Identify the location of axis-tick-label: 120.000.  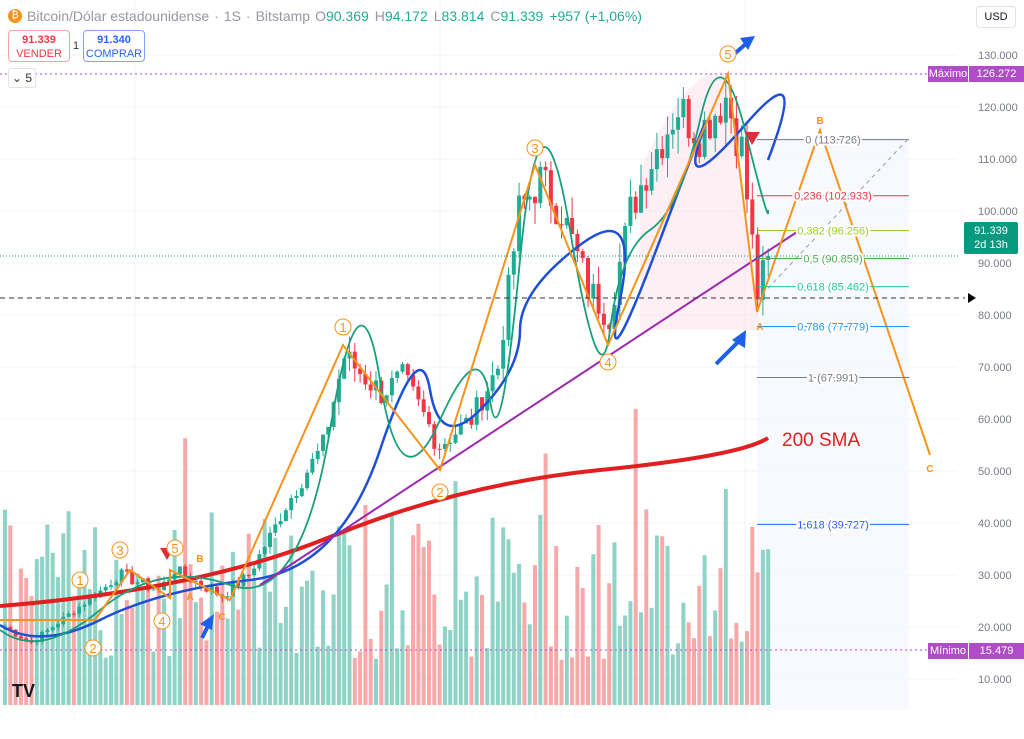
(998, 108).